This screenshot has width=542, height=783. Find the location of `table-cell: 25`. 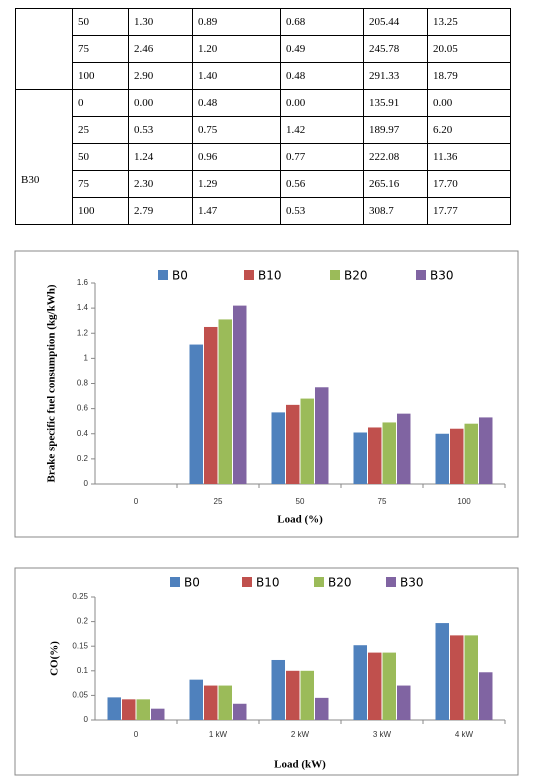

table-cell: 25 is located at coordinates (100, 130).